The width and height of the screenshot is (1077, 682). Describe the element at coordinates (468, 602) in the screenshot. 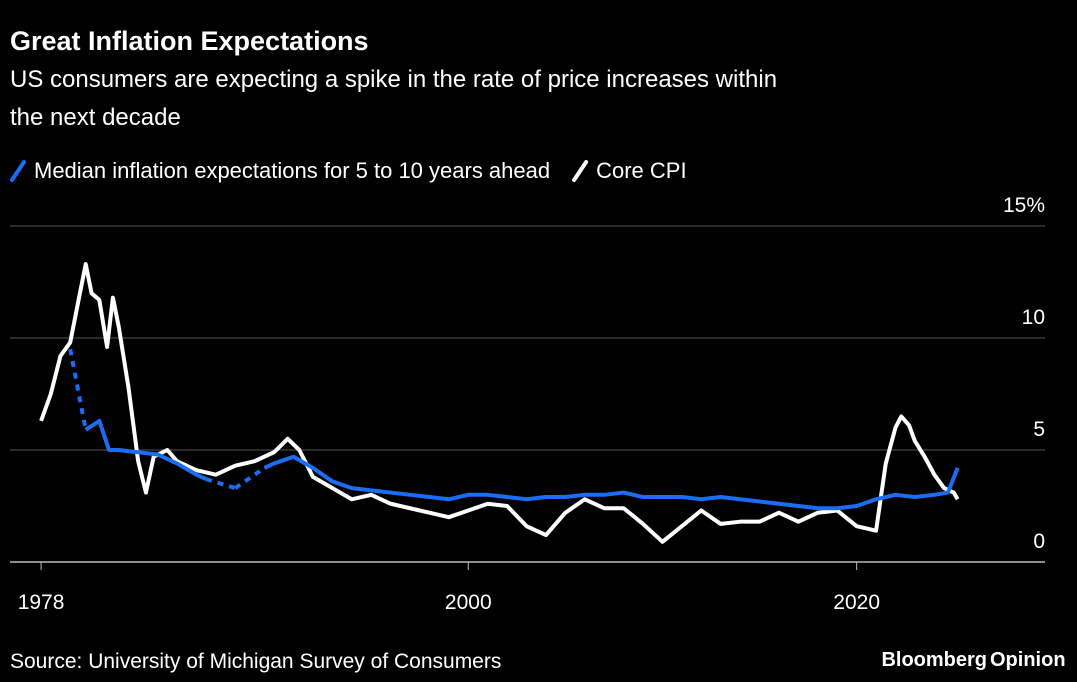

I see `x-tick-label: 2000` at that location.